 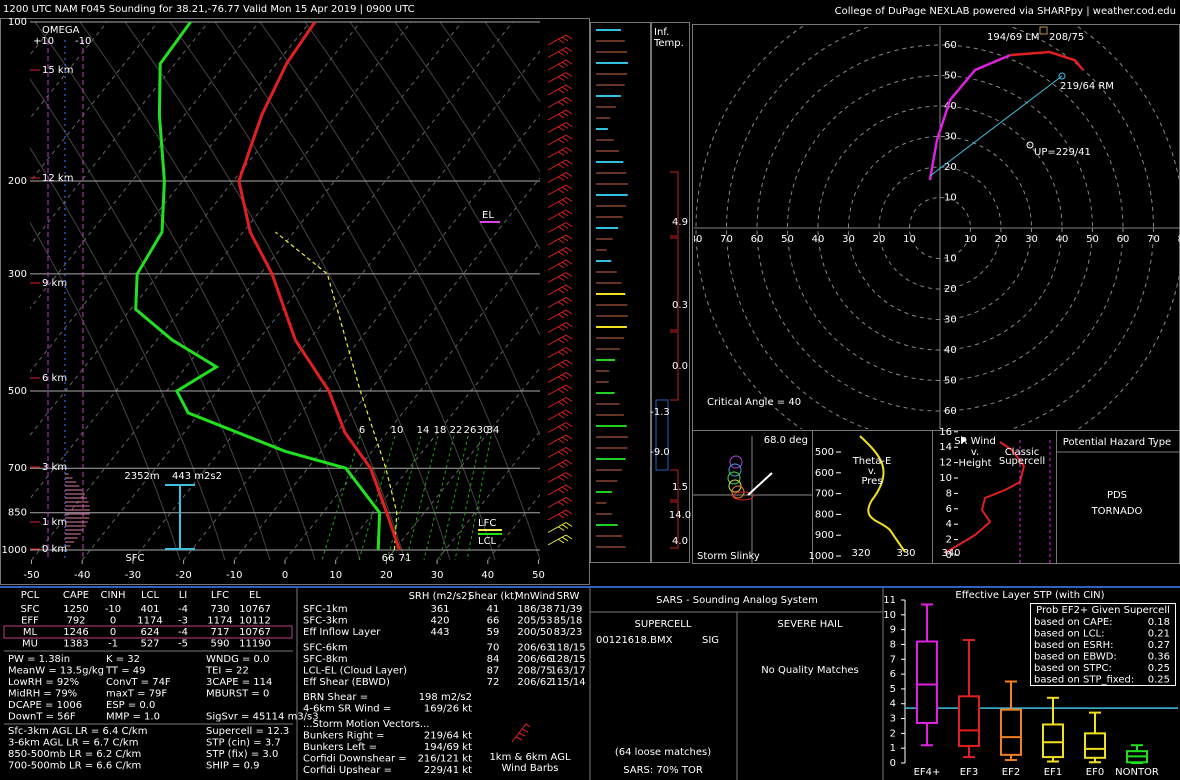 What do you see at coordinates (219, 621) in the screenshot?
I see `parcel-cell: 1174` at bounding box center [219, 621].